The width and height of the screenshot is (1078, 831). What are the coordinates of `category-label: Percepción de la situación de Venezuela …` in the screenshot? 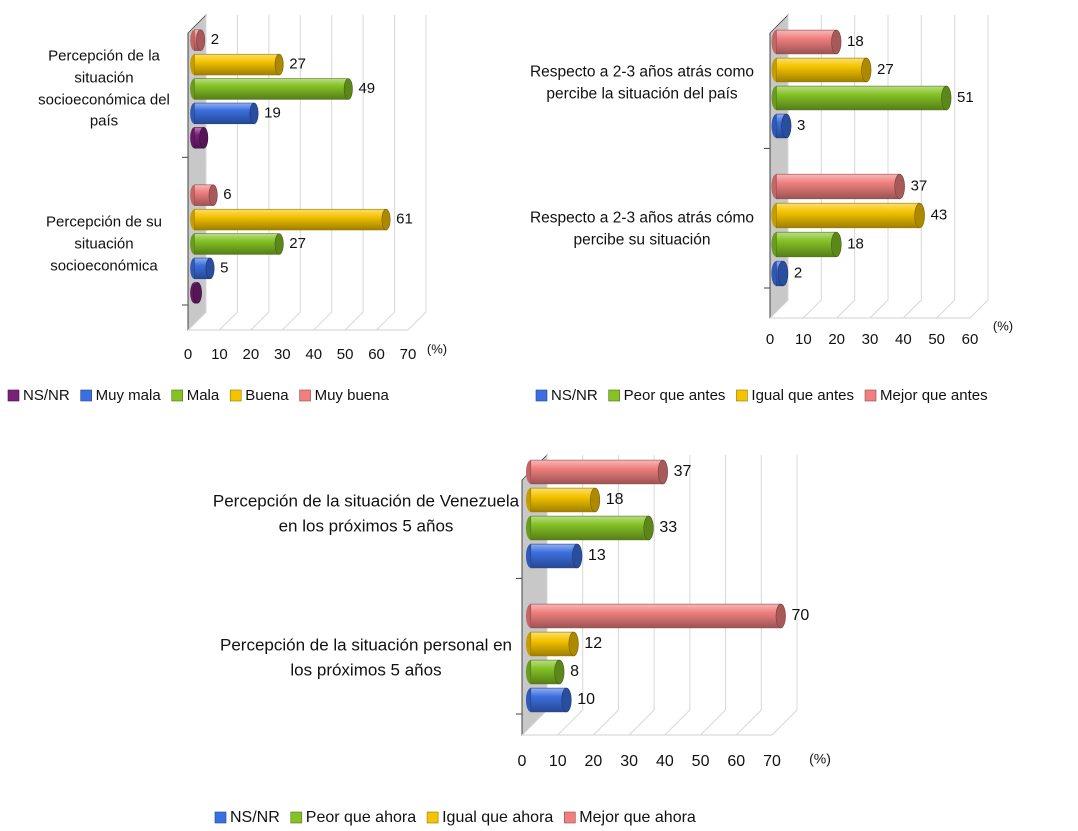 It's located at (366, 513).